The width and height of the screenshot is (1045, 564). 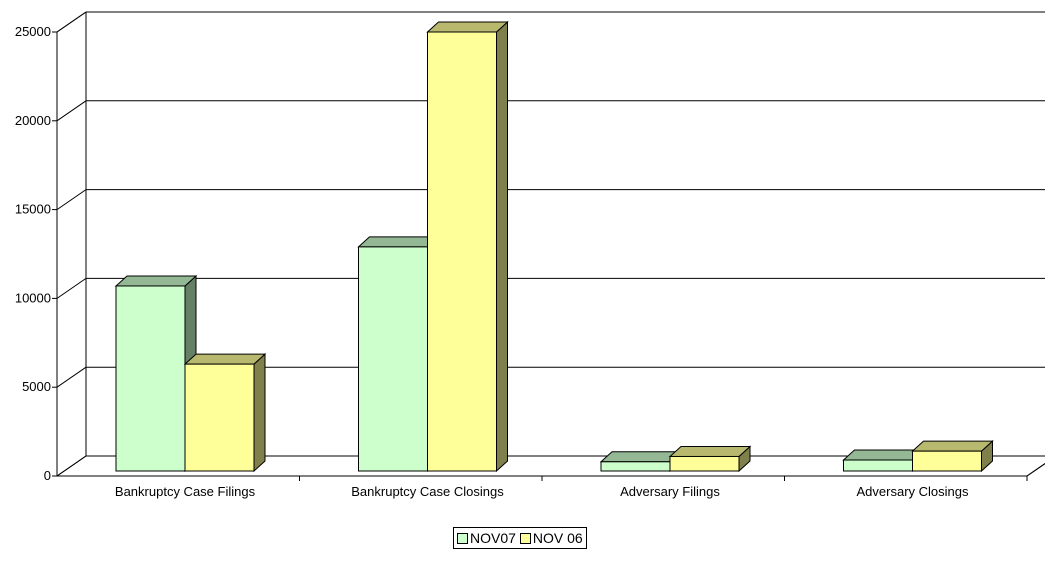 What do you see at coordinates (467, 27) in the screenshot?
I see `bar-2-series-2-top` at bounding box center [467, 27].